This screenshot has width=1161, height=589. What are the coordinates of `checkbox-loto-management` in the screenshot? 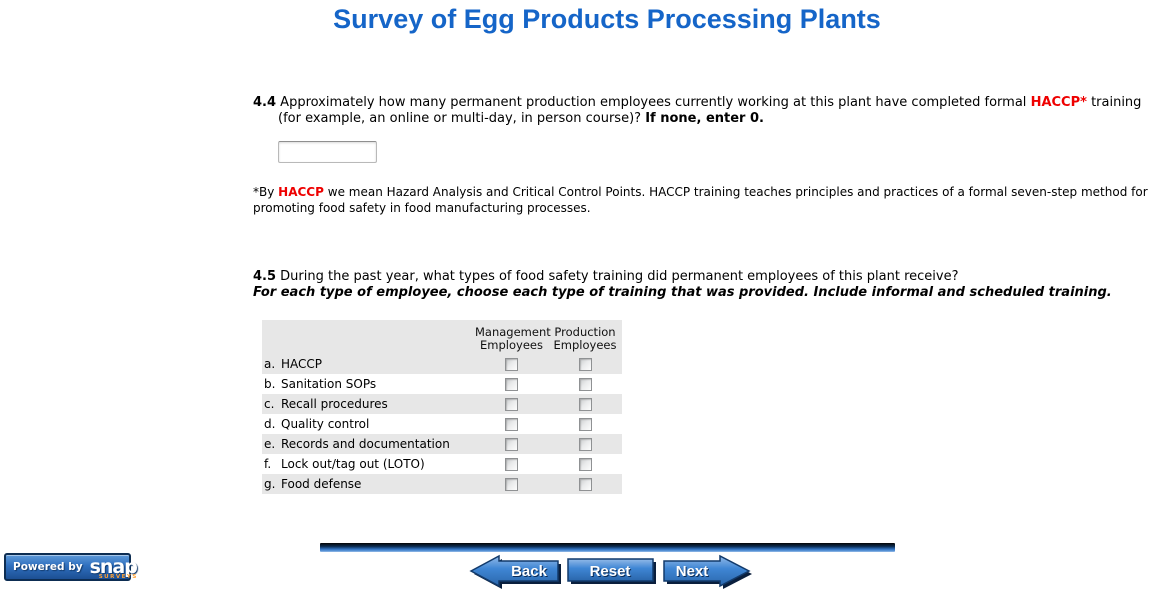 It's located at (511, 464).